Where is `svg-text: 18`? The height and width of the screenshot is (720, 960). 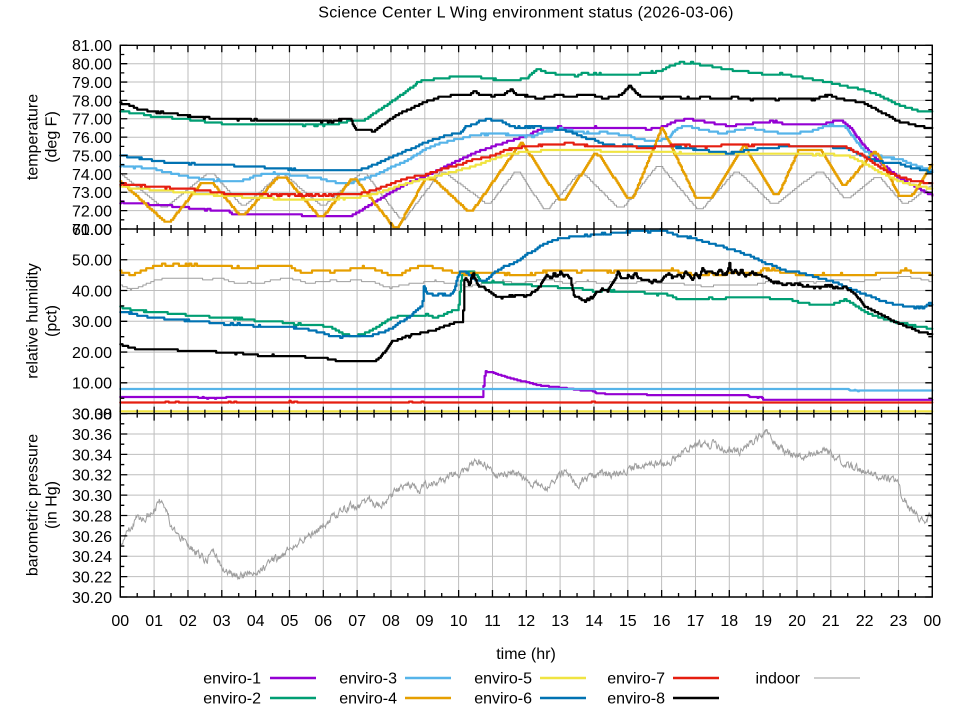
svg-text: 18 is located at coordinates (729, 621).